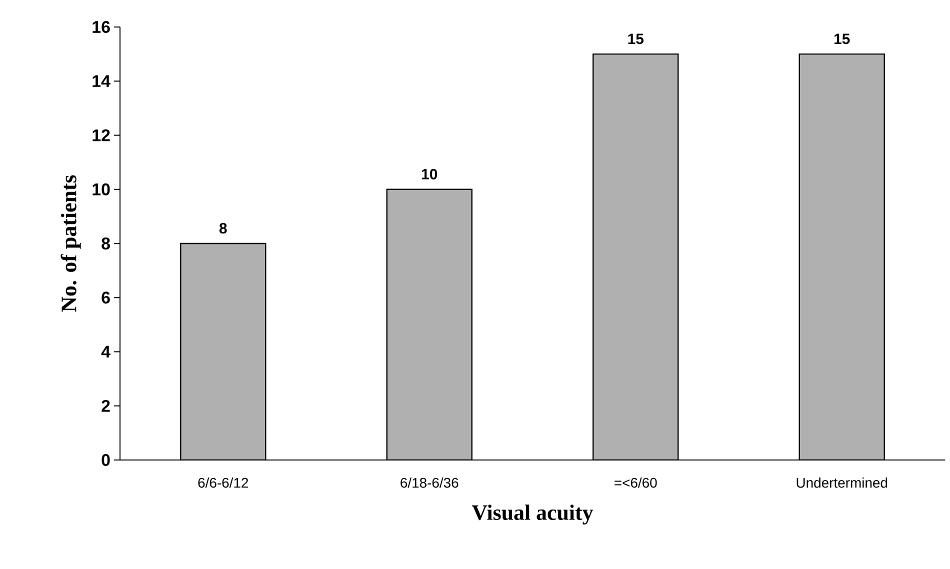  Describe the element at coordinates (430, 174) in the screenshot. I see `data-label: 10` at that location.